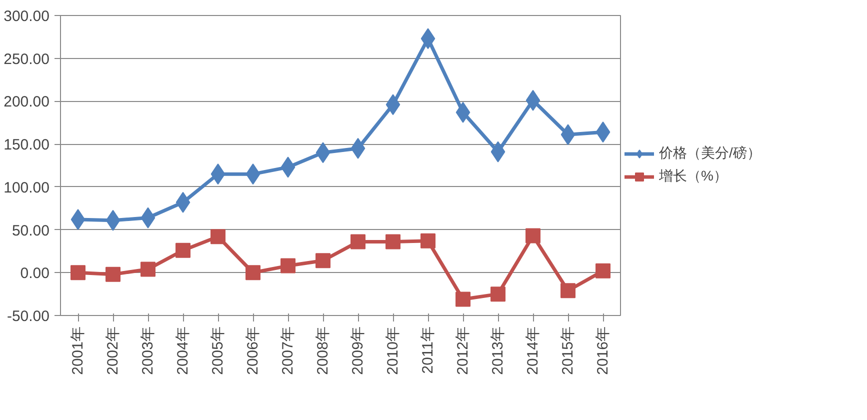  I want to click on y-tick-label: 100.00, so click(27, 187).